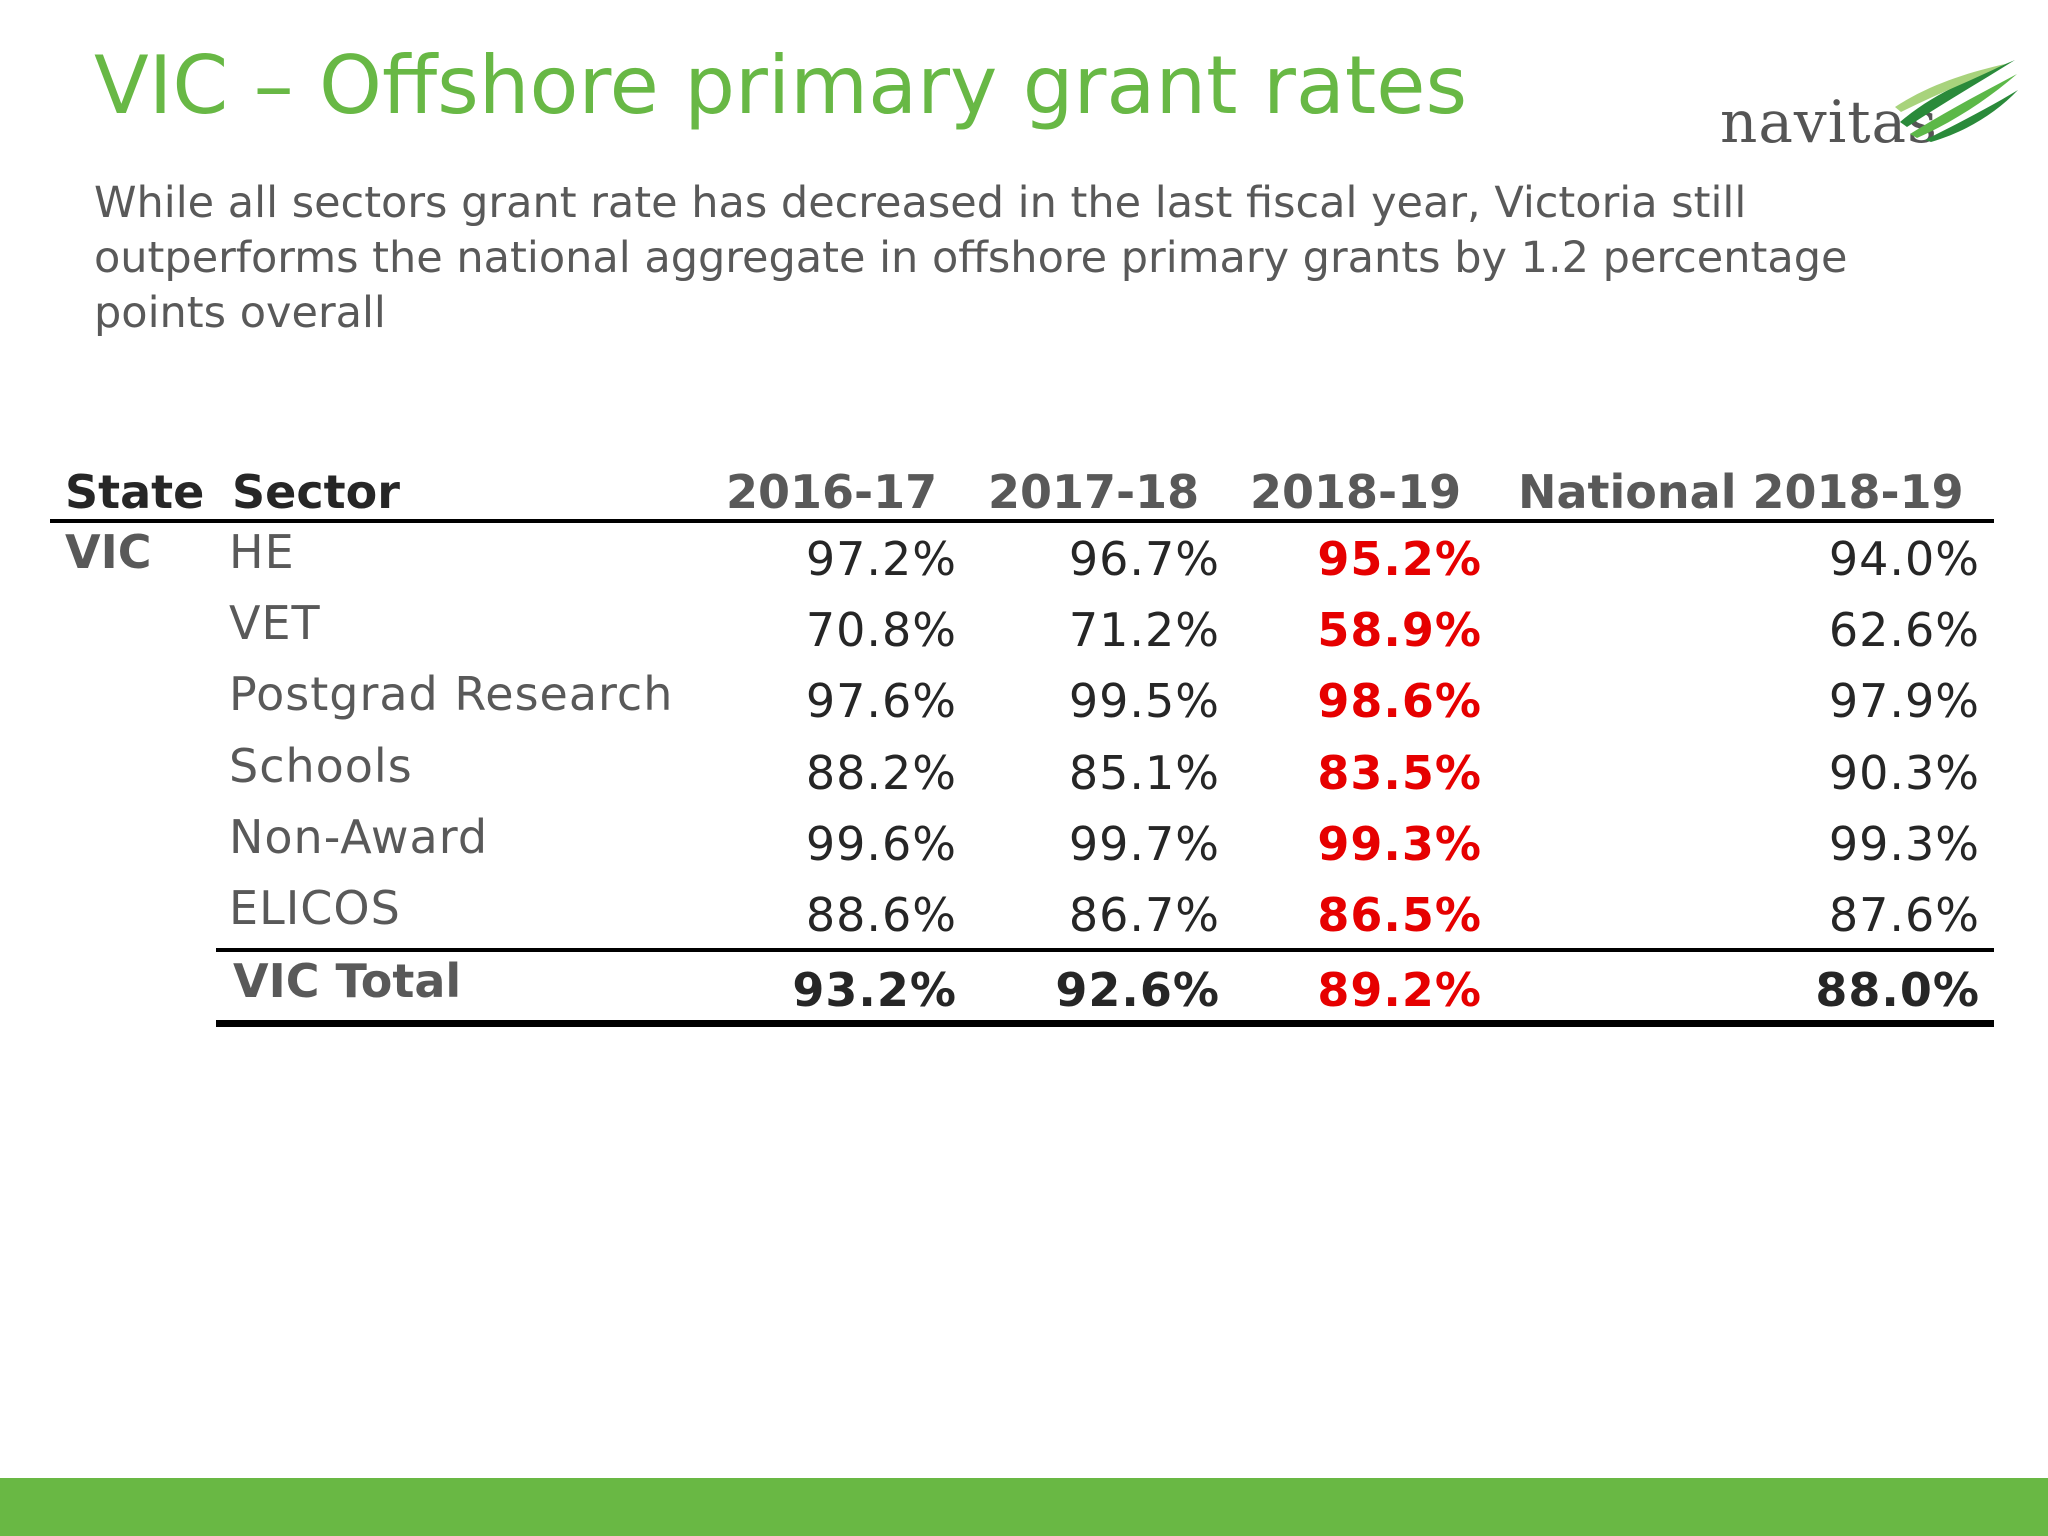  What do you see at coordinates (1904, 844) in the screenshot?
I see `value-national: 99.3%` at bounding box center [1904, 844].